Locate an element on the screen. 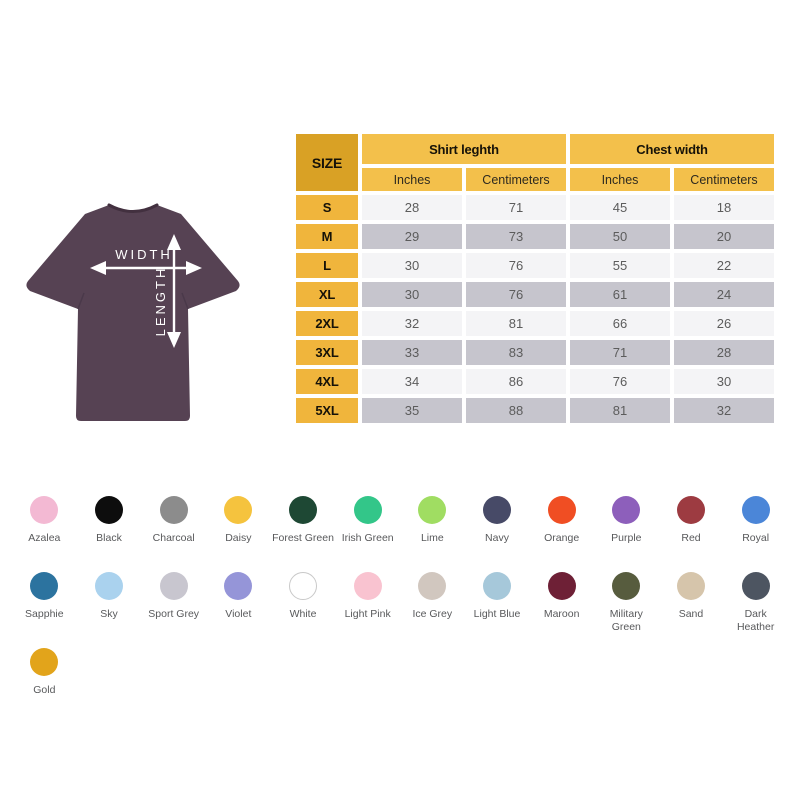  size-label-cell: 2XL is located at coordinates (327, 323).